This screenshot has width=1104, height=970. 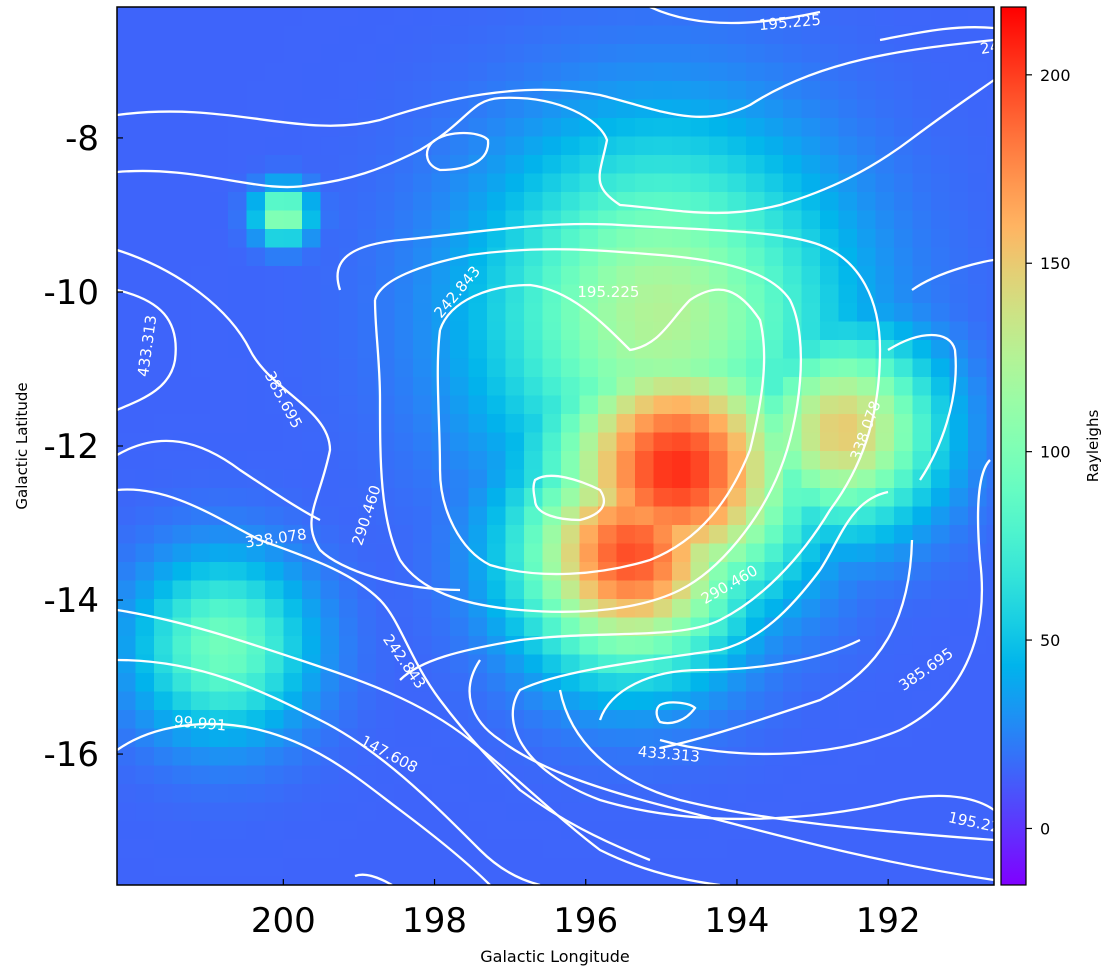 What do you see at coordinates (1055, 452) in the screenshot?
I see `colorbar-tick-label: 100` at bounding box center [1055, 452].